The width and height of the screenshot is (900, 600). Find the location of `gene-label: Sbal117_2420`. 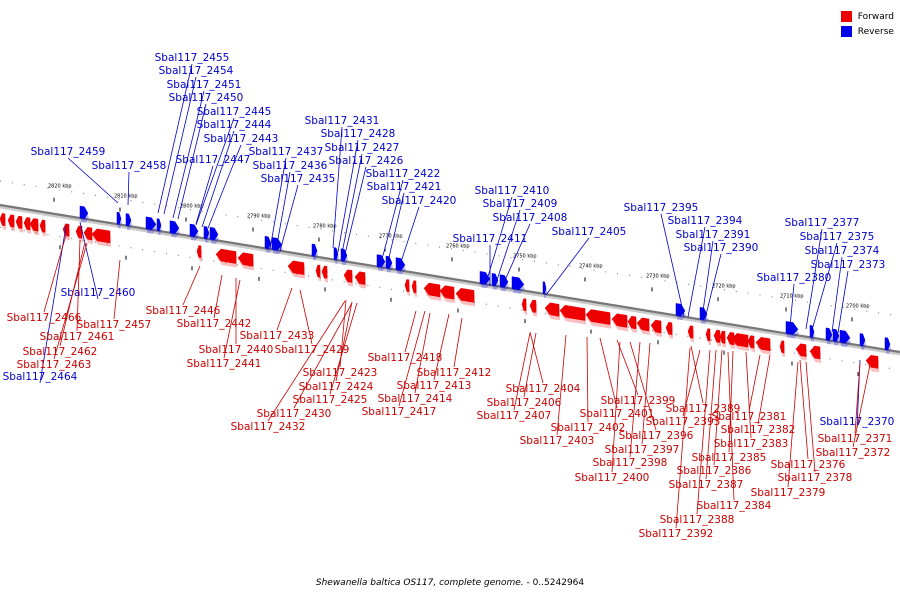

gene-label: Sbal117_2420 is located at coordinates (419, 201).